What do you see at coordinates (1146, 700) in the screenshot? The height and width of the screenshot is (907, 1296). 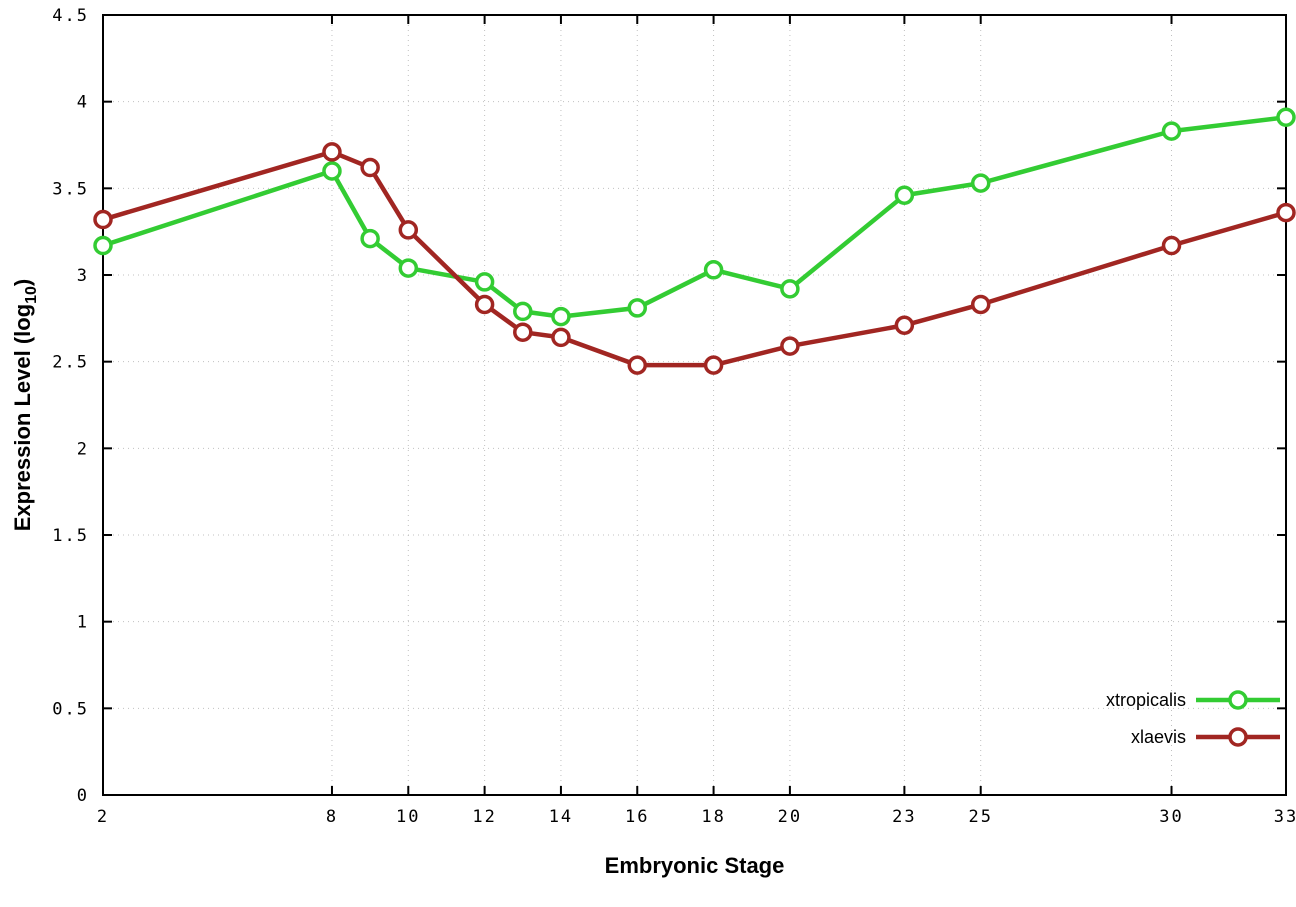 I see `legend-label-xtropicalis: xtropicalis` at bounding box center [1146, 700].